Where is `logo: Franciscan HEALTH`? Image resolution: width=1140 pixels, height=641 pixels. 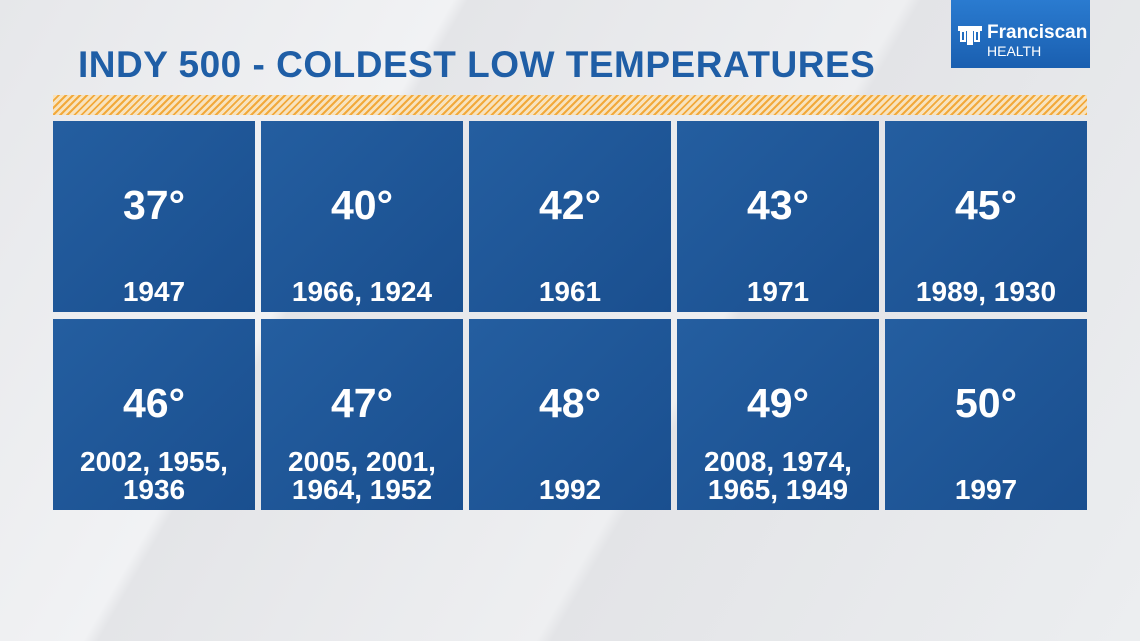
logo: Franciscan HEALTH is located at coordinates (1020, 34).